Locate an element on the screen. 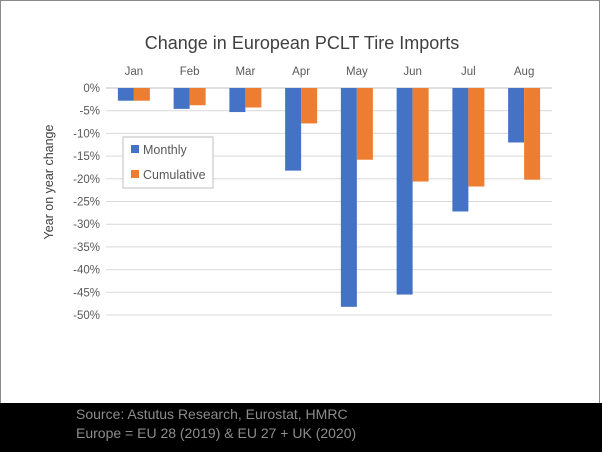 The width and height of the screenshot is (602, 452). bar-cumulative-jan is located at coordinates (141, 94).